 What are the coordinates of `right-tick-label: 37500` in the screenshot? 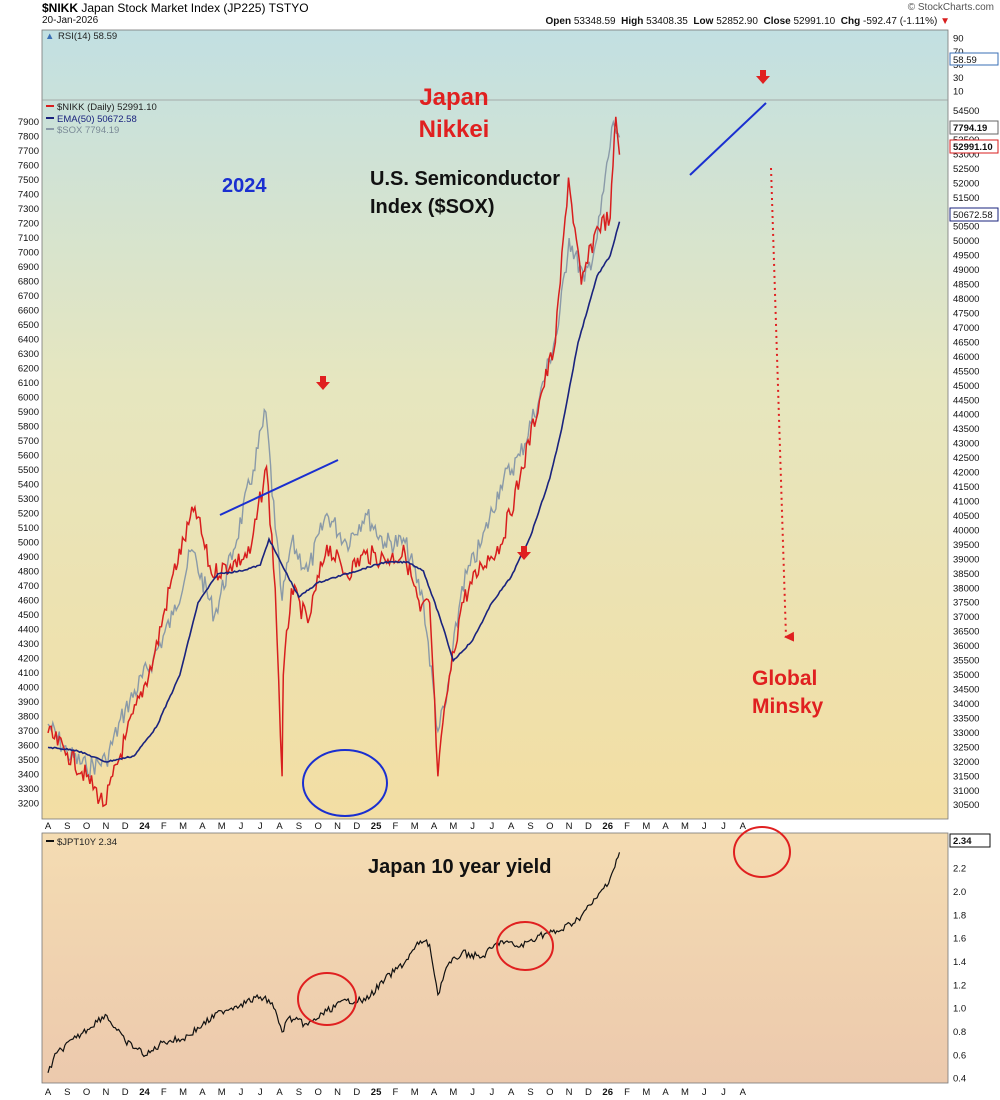 It's located at (966, 603).